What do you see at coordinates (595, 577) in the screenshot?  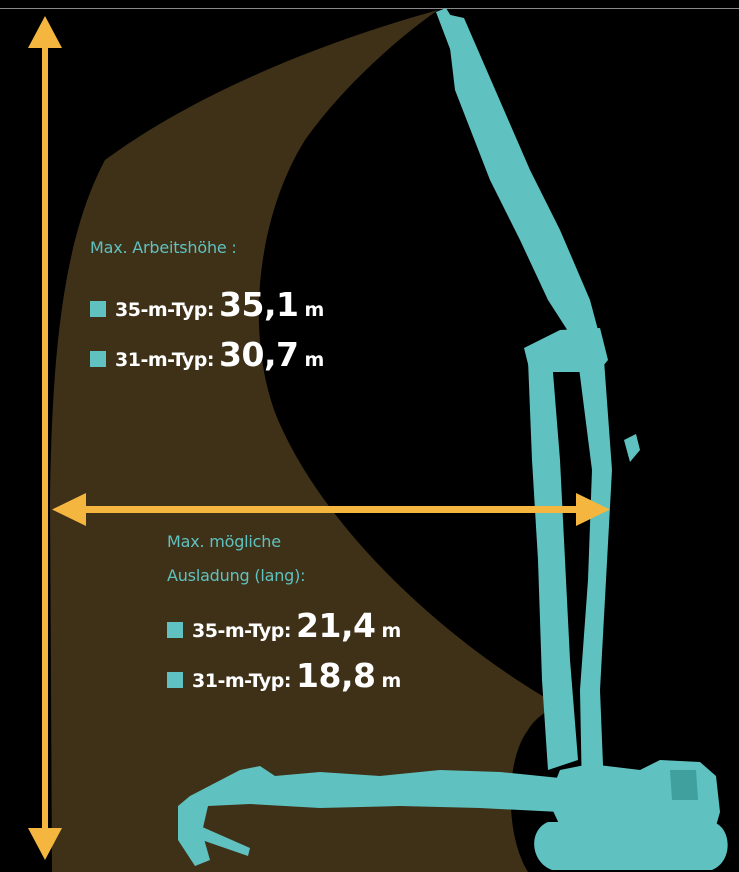 I see `machine-support-column` at bounding box center [595, 577].